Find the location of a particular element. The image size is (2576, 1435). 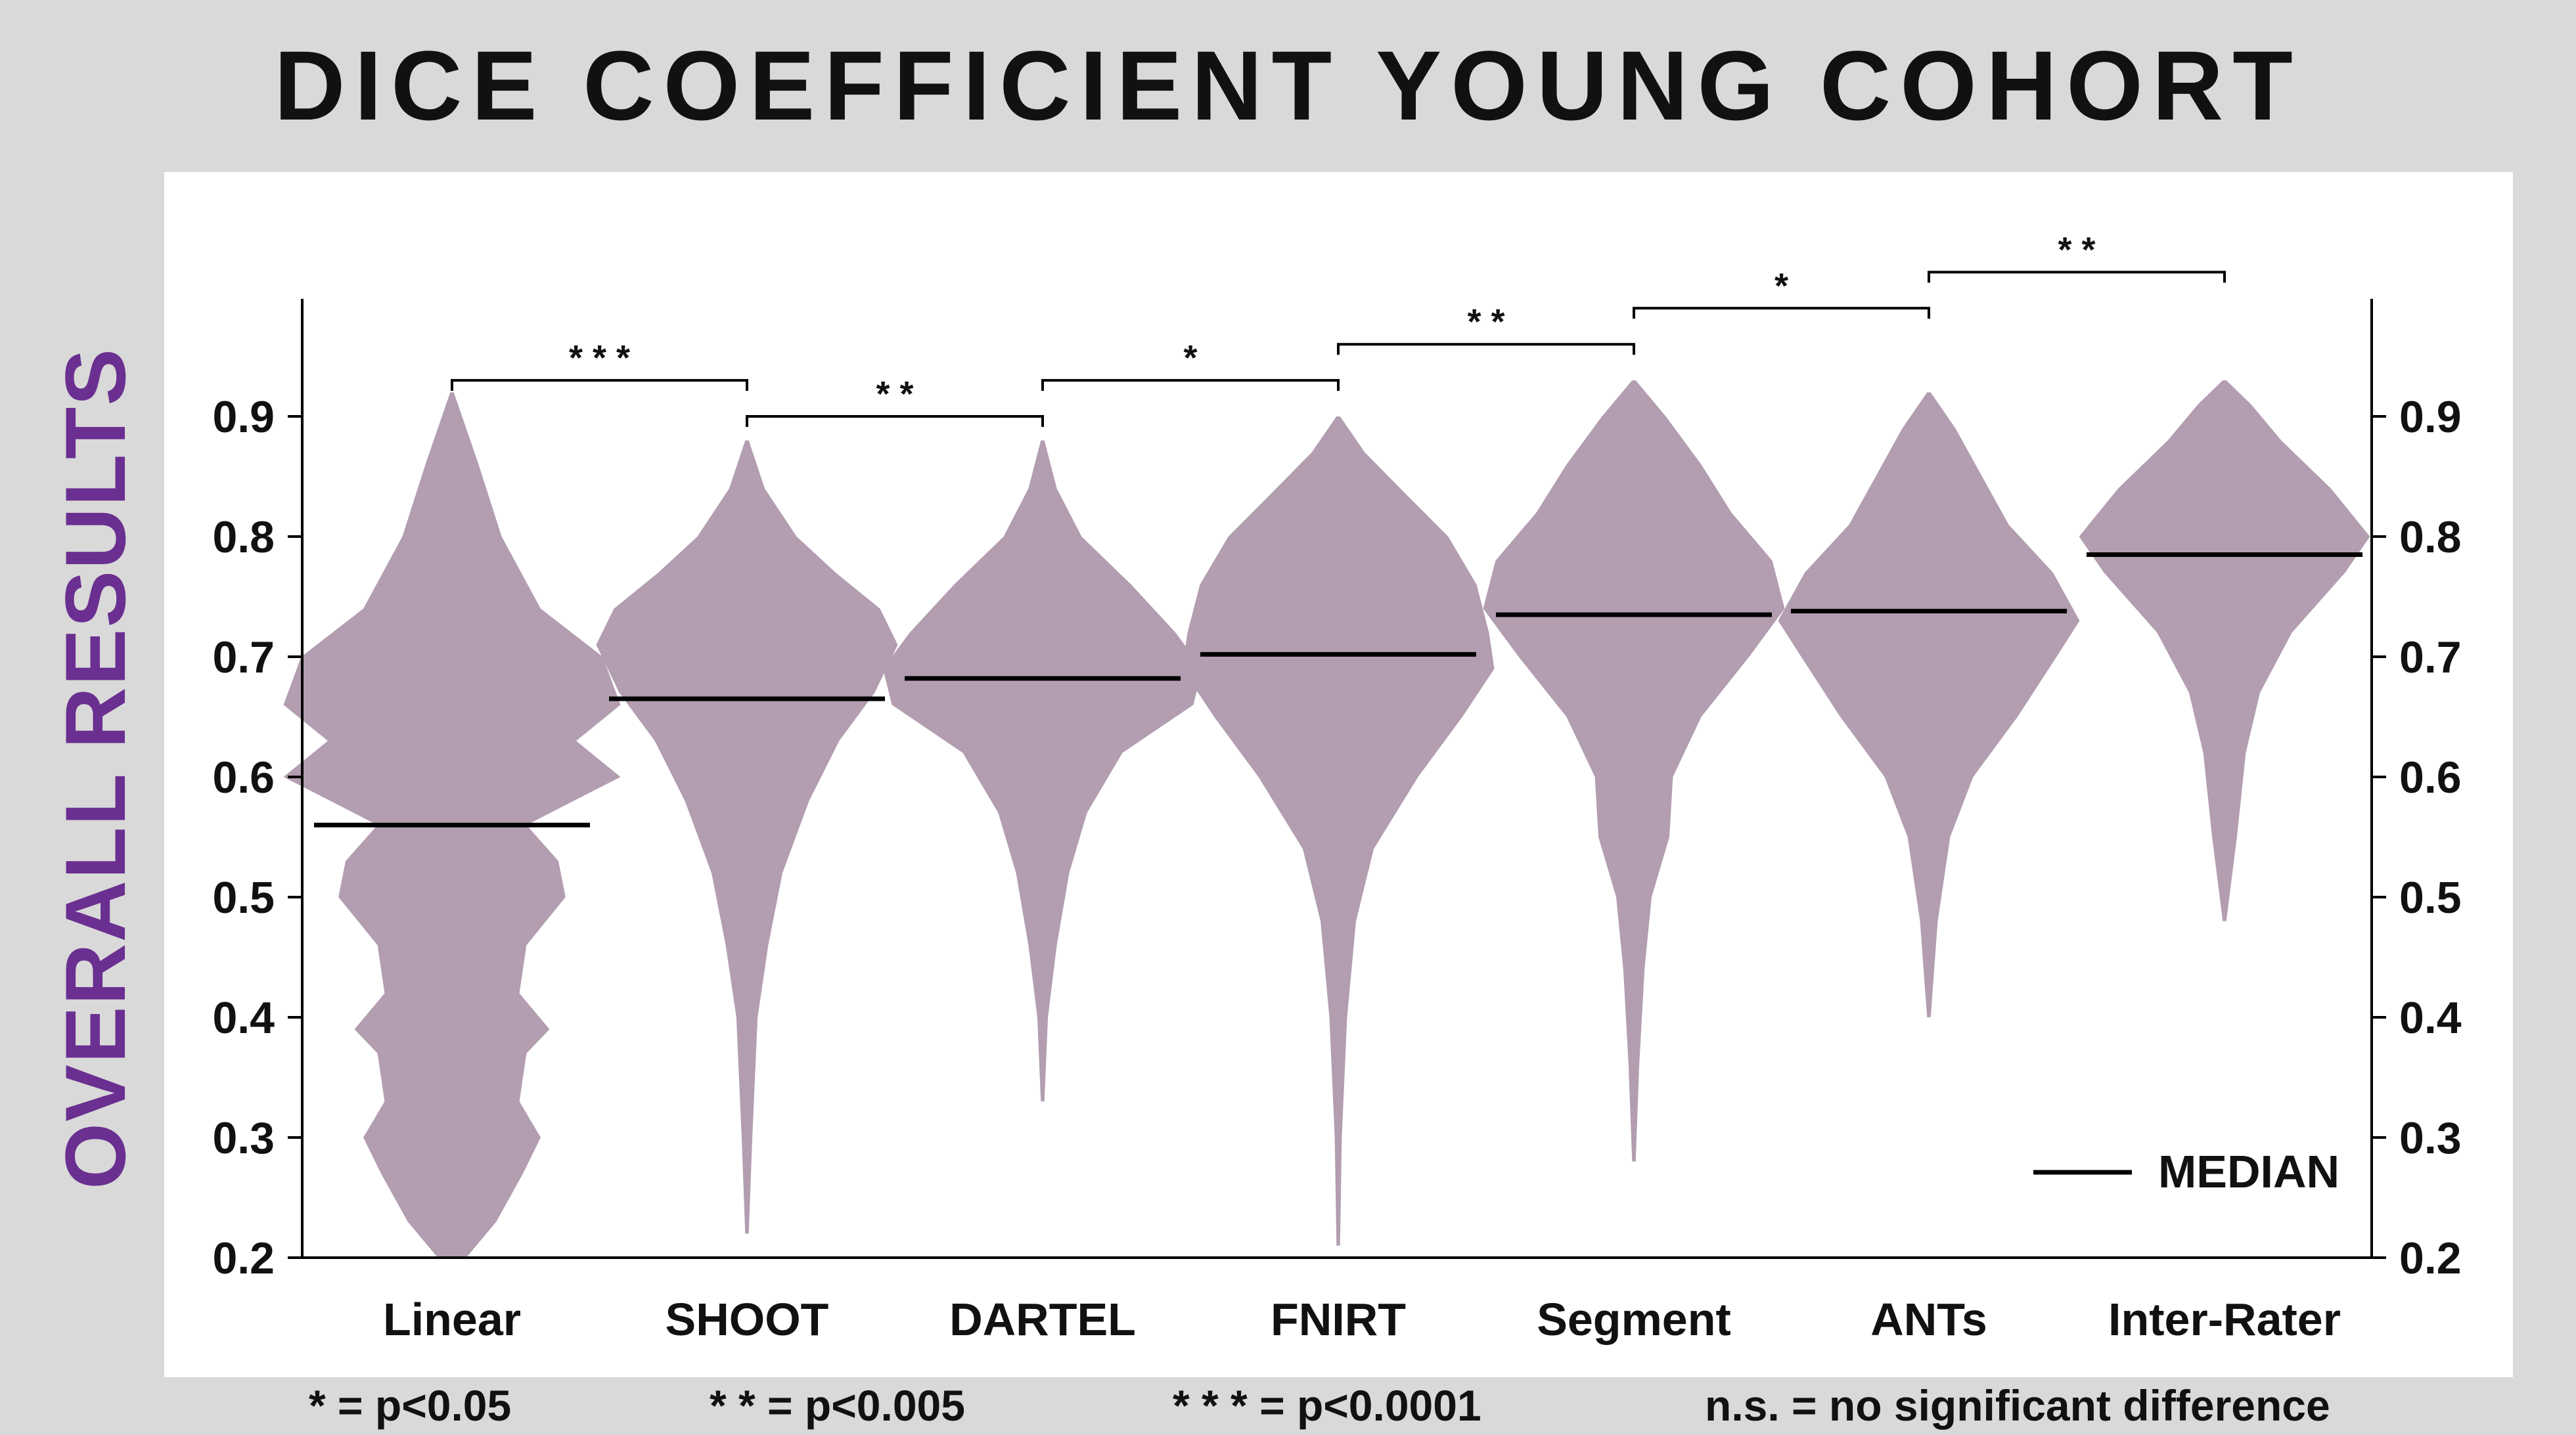

y-tick-label-right: 0.6 is located at coordinates (2430, 778).